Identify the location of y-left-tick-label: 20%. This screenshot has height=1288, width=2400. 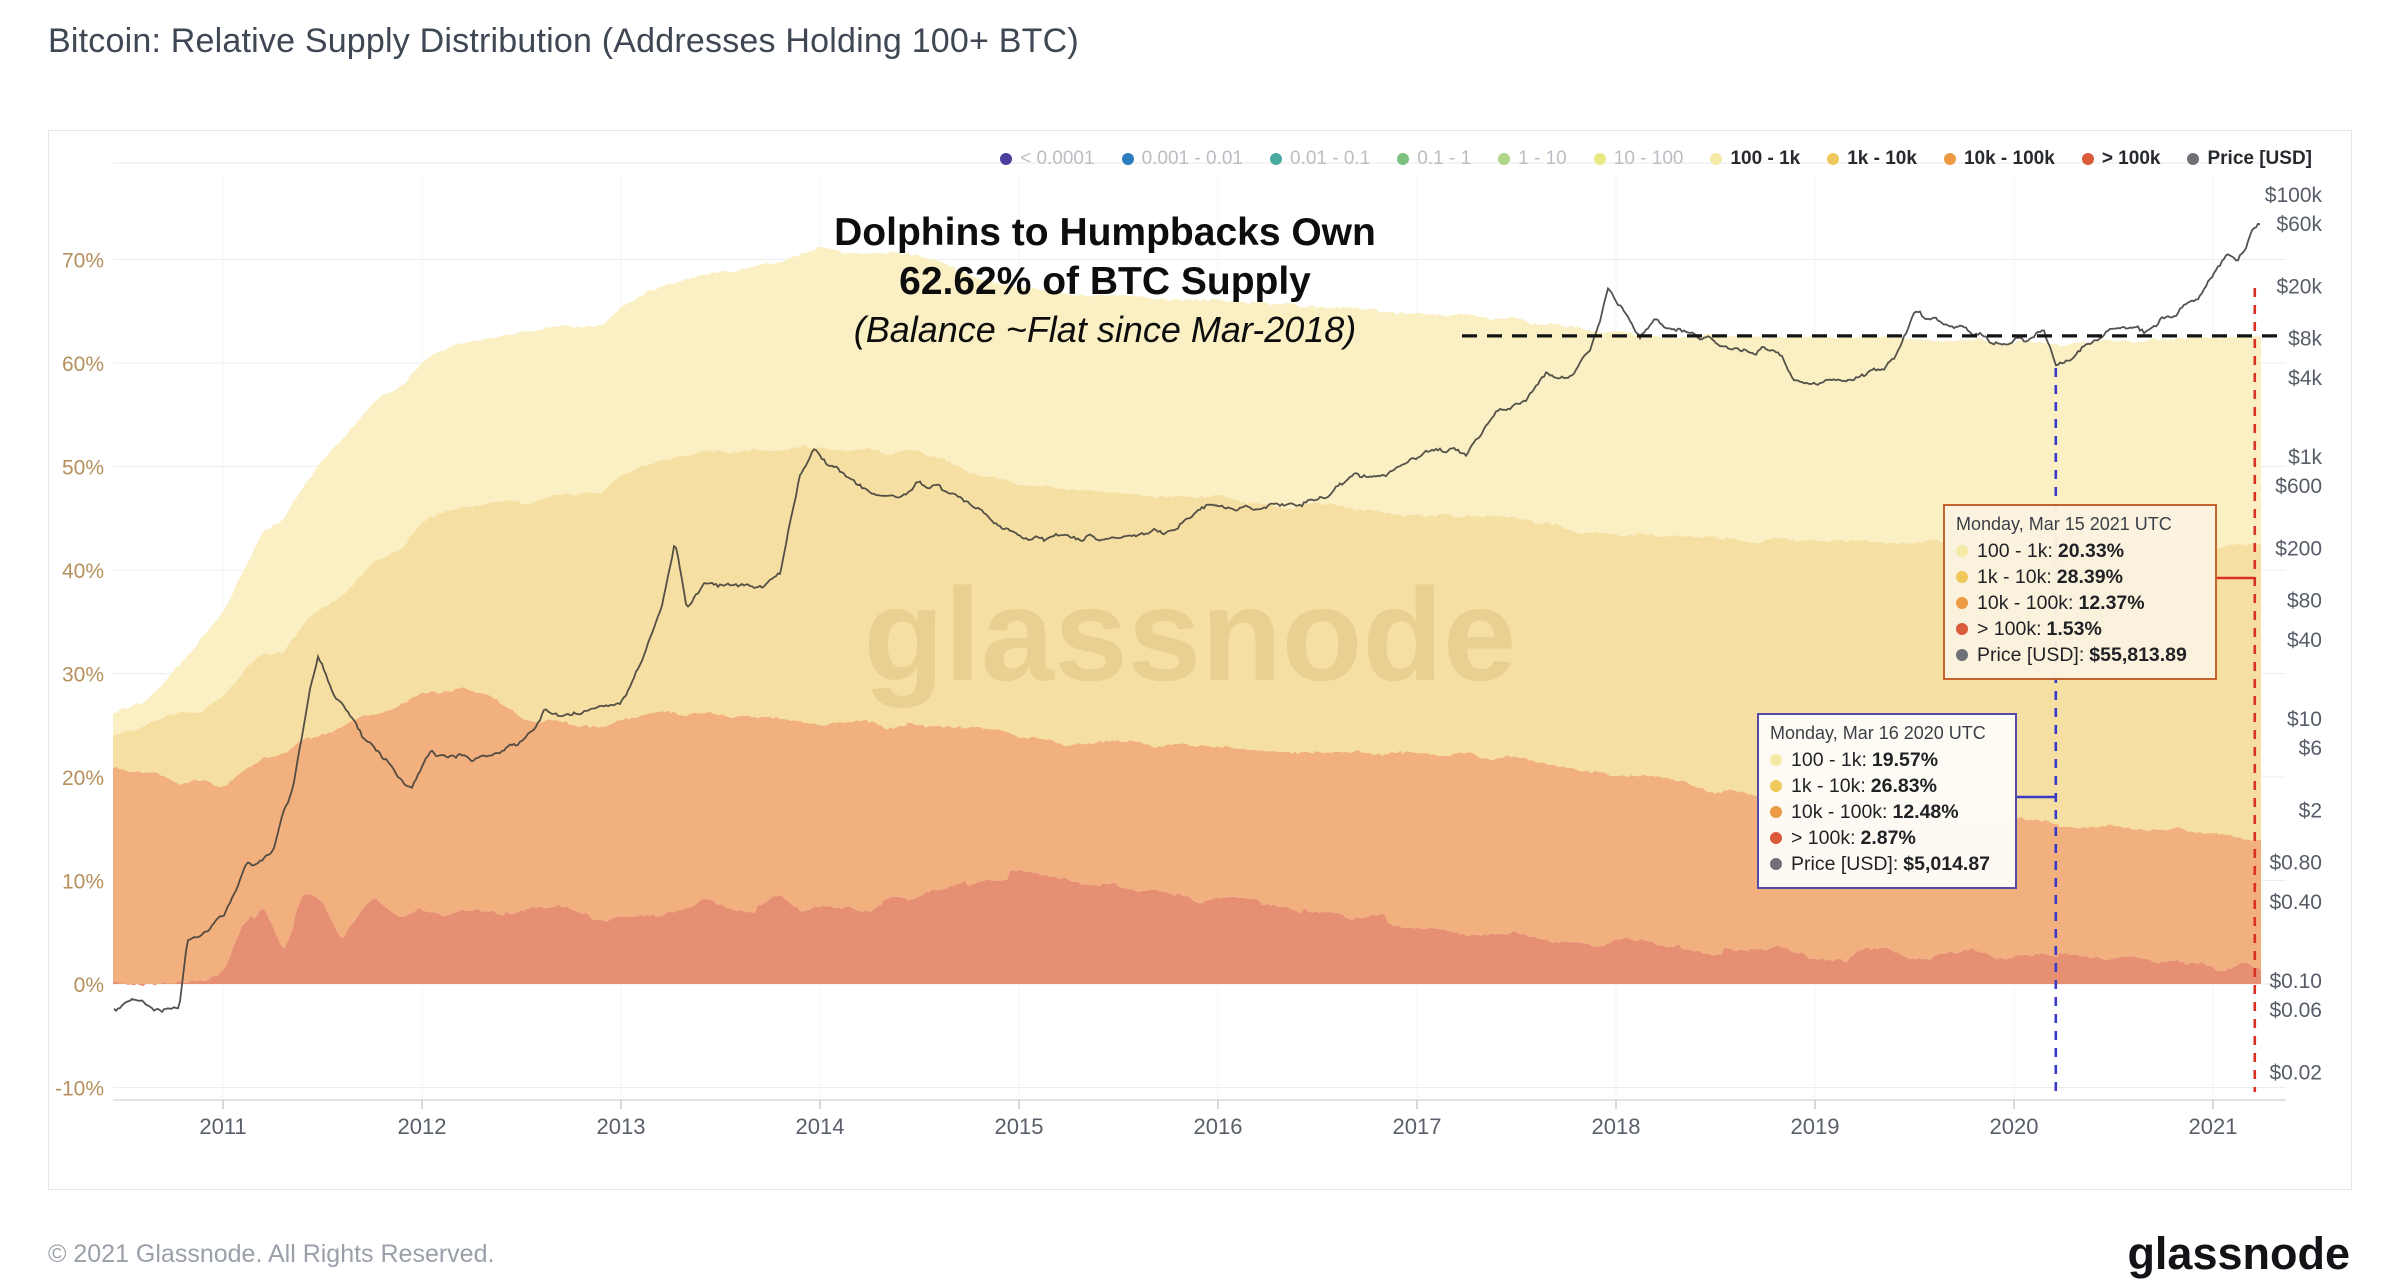
(83, 778).